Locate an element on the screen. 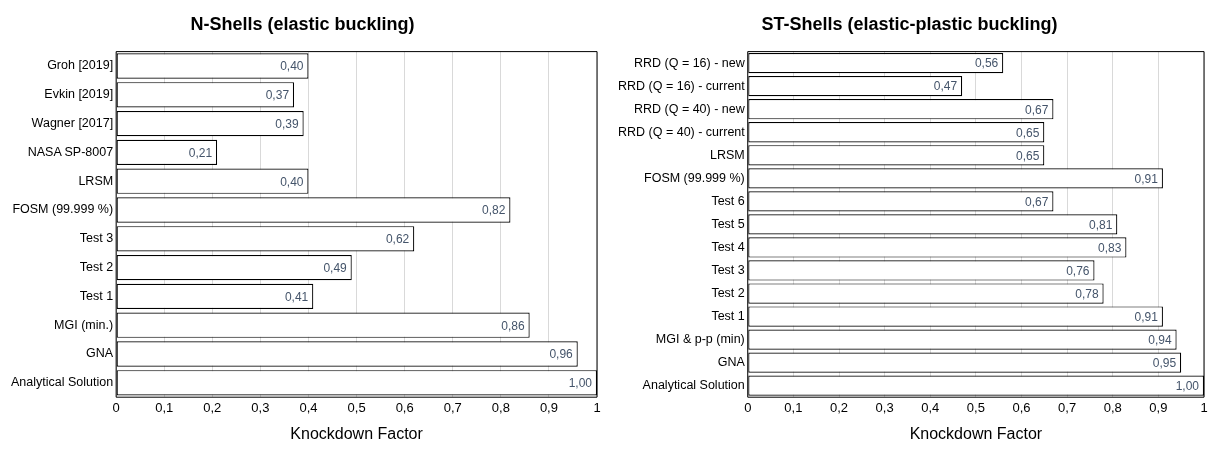 Image resolution: width=1214 pixels, height=452 pixels. data-label: 0,96 is located at coordinates (561, 354).